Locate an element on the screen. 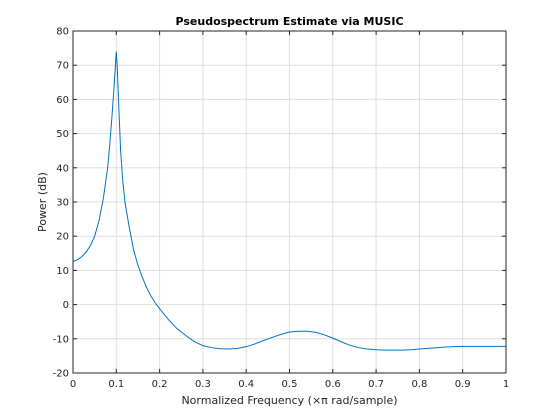 This screenshot has height=420, width=560. y-tick-label: 10 is located at coordinates (62, 271).